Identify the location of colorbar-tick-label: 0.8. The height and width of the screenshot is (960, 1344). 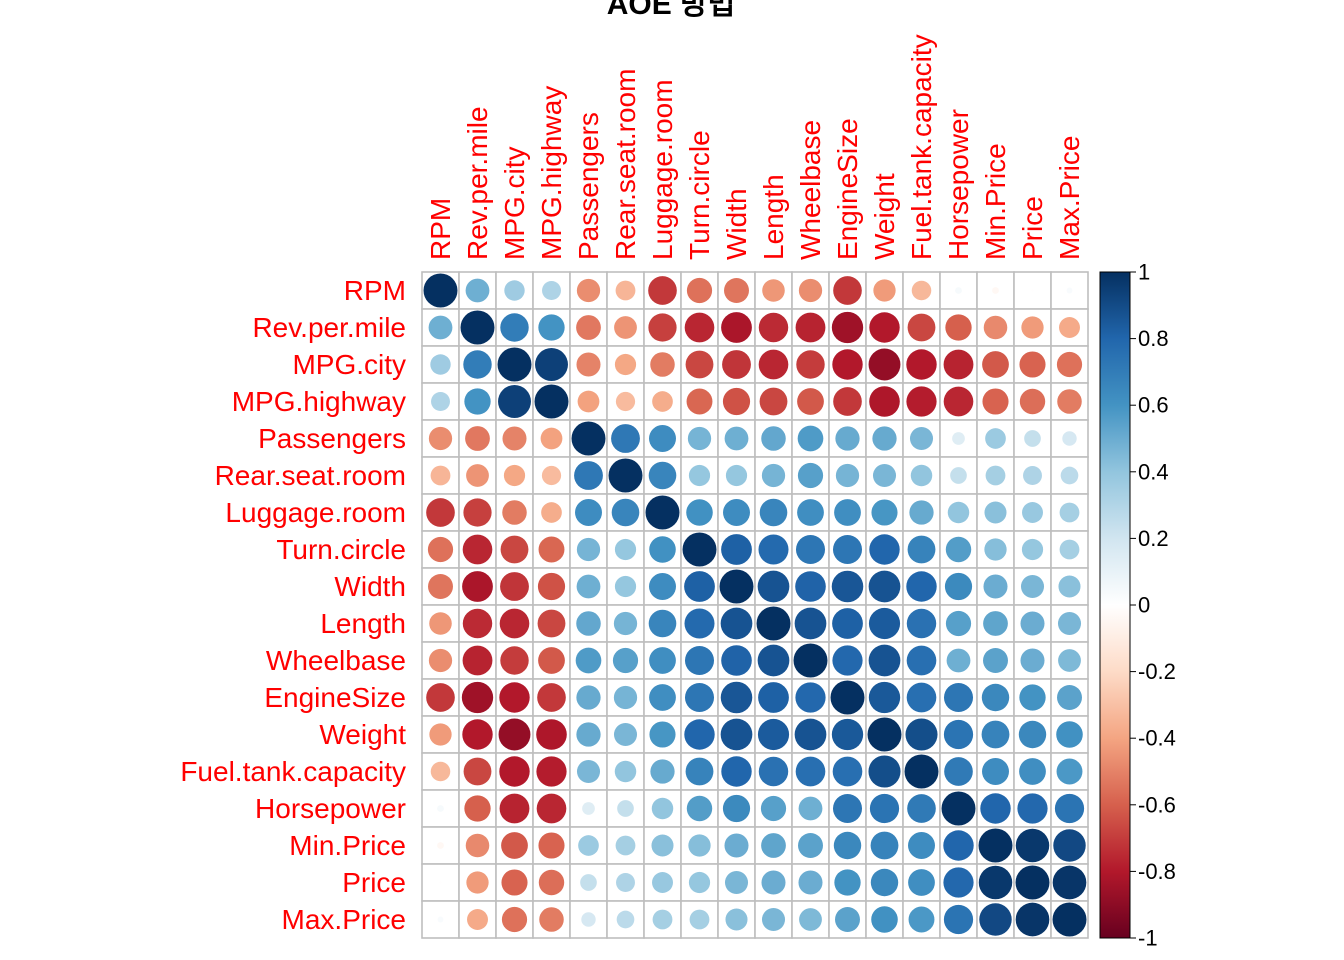
(1153, 338).